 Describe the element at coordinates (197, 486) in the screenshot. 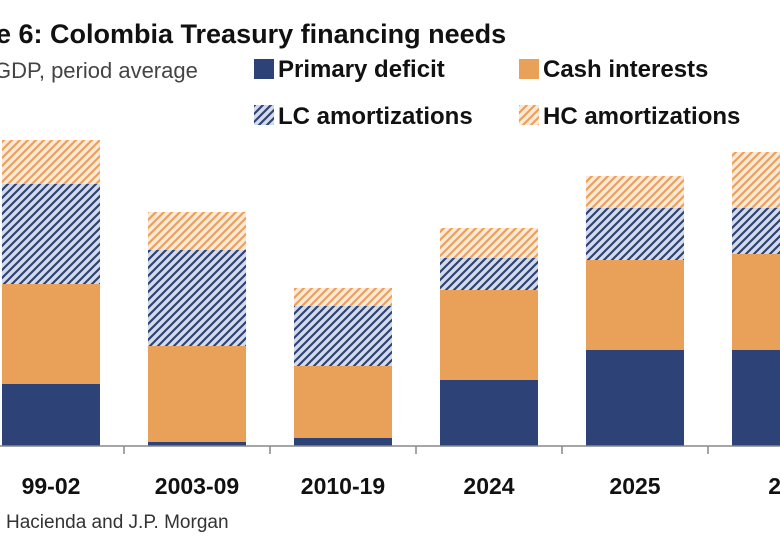

I see `x-tick-label: 2003-09` at that location.